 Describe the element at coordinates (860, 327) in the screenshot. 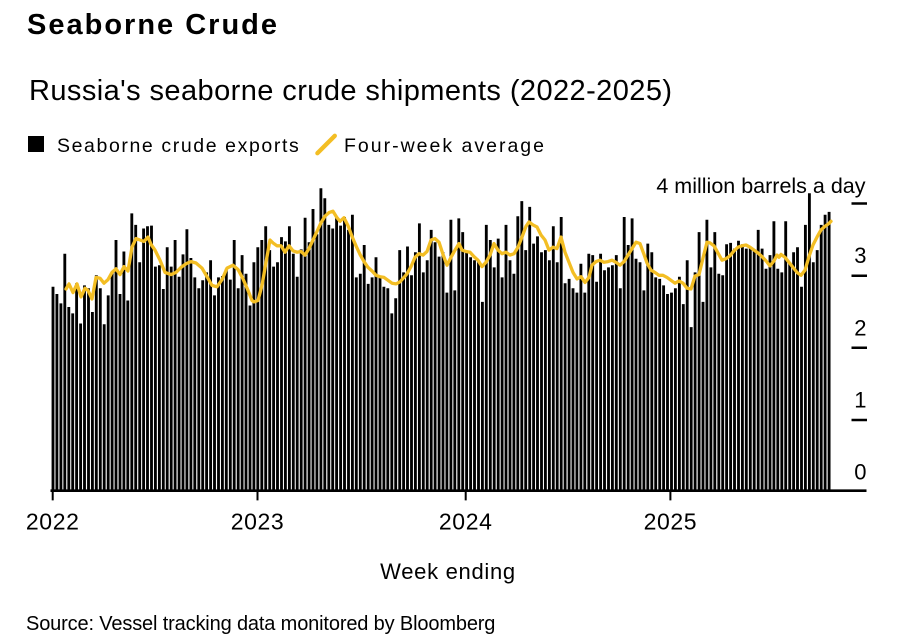

I see `svg-text: 2` at that location.